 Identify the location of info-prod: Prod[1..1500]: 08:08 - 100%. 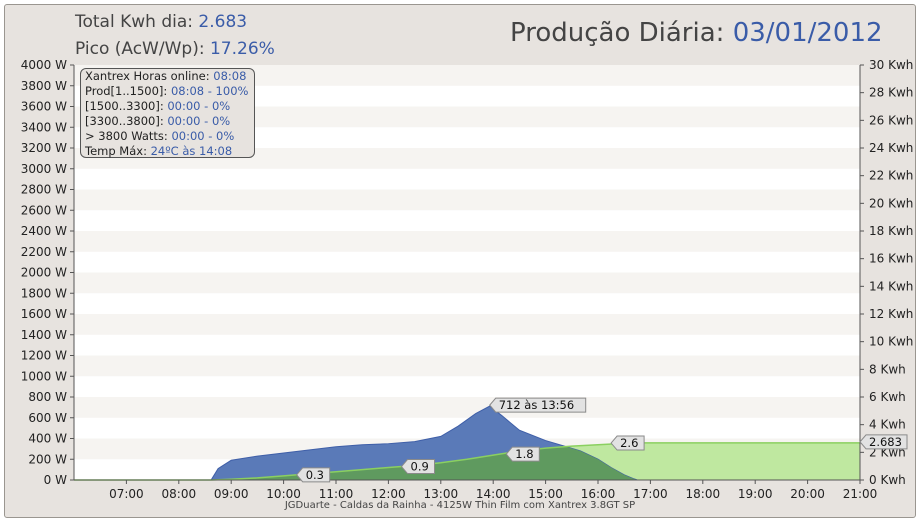
(167, 91).